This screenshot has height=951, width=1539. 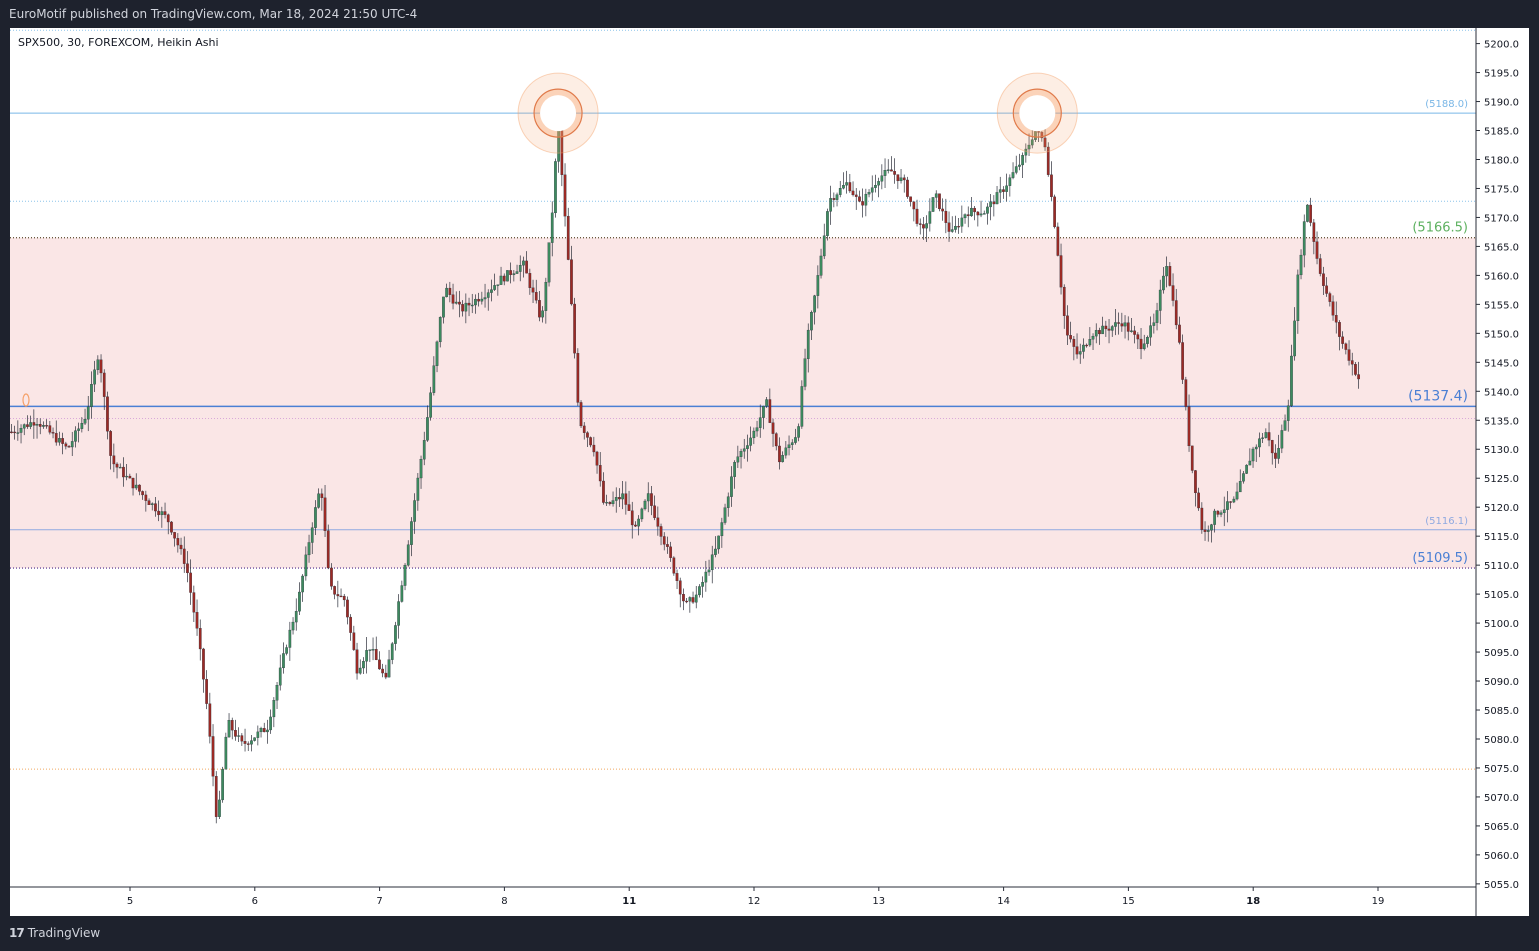 What do you see at coordinates (1501, 682) in the screenshot?
I see `price-tick-7: 5090.0` at bounding box center [1501, 682].